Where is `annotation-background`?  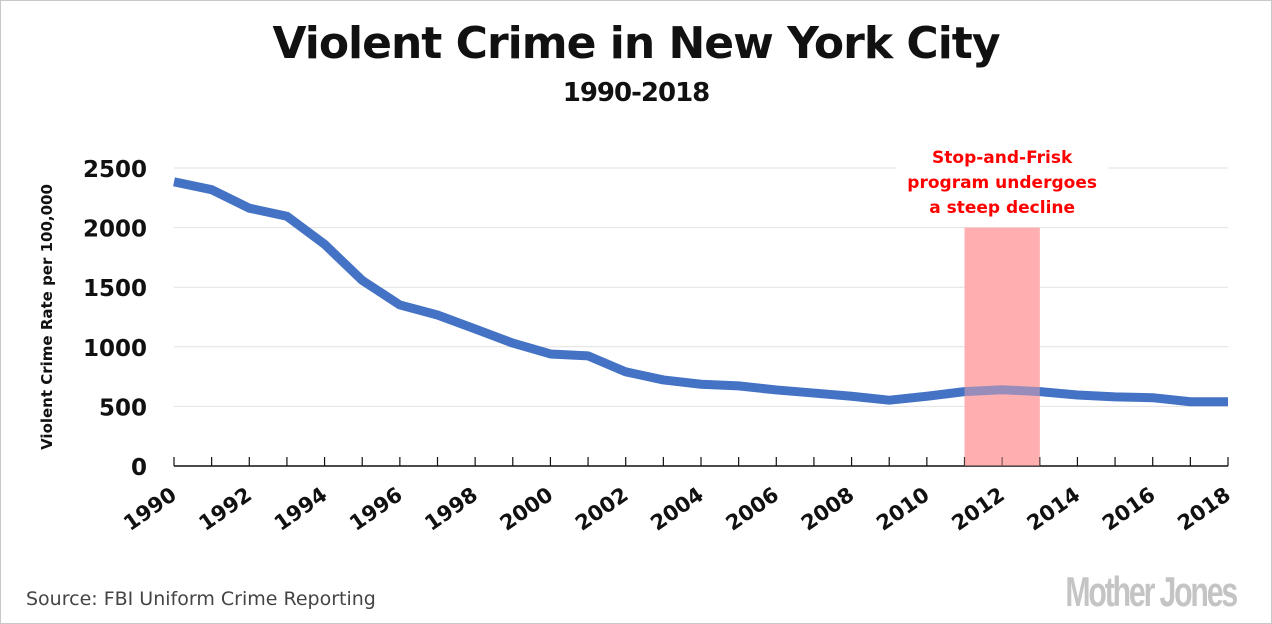
annotation-background is located at coordinates (1002, 185).